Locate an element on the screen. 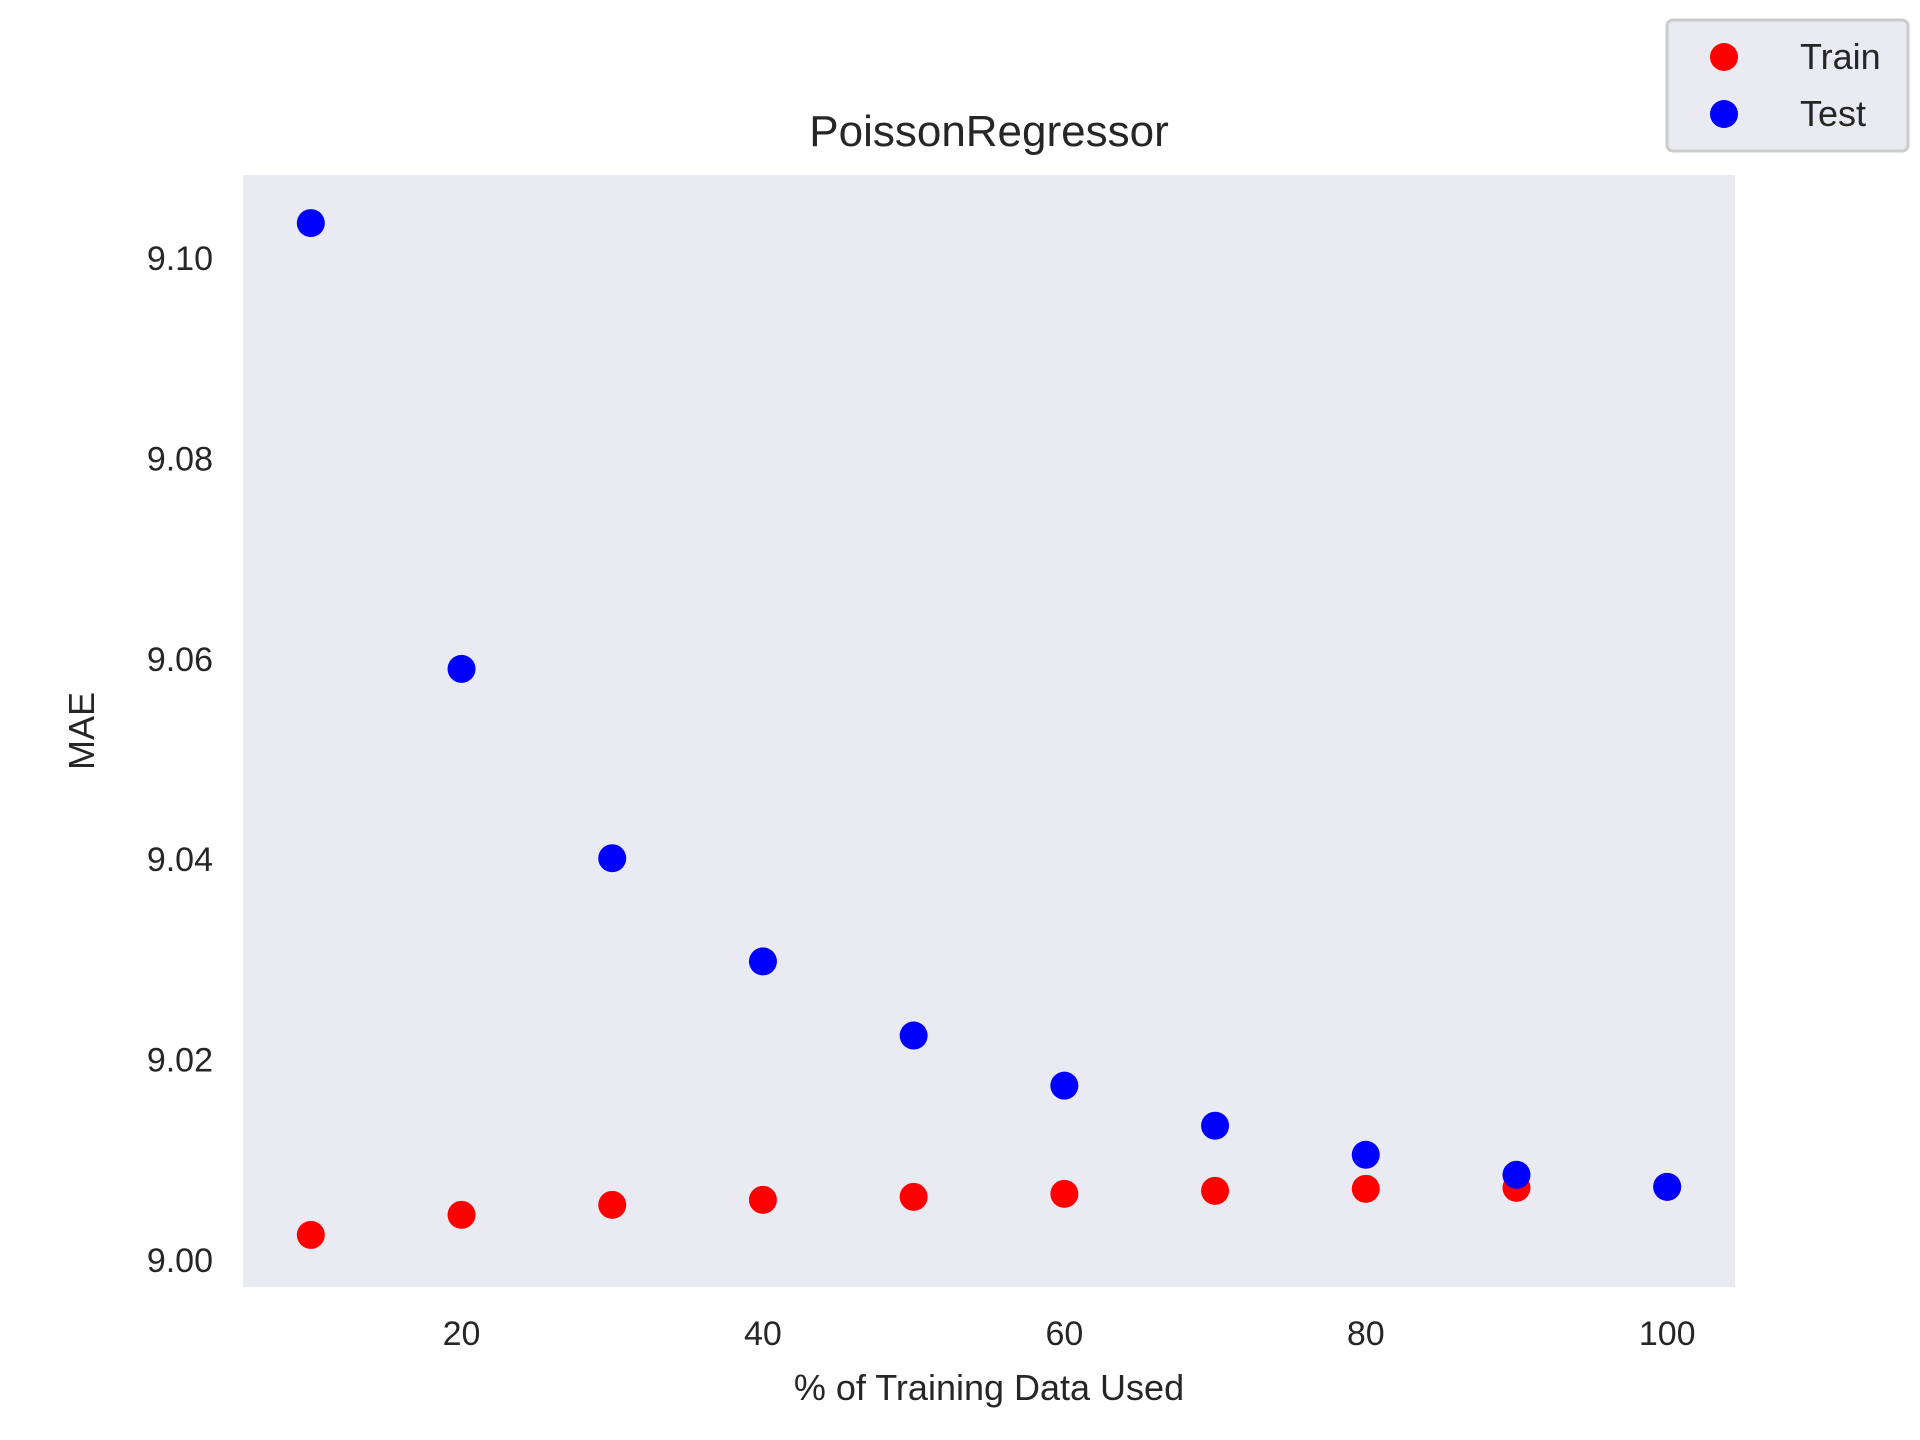 This screenshot has width=1920, height=1440. y-tick-label: 9.04 is located at coordinates (180, 860).